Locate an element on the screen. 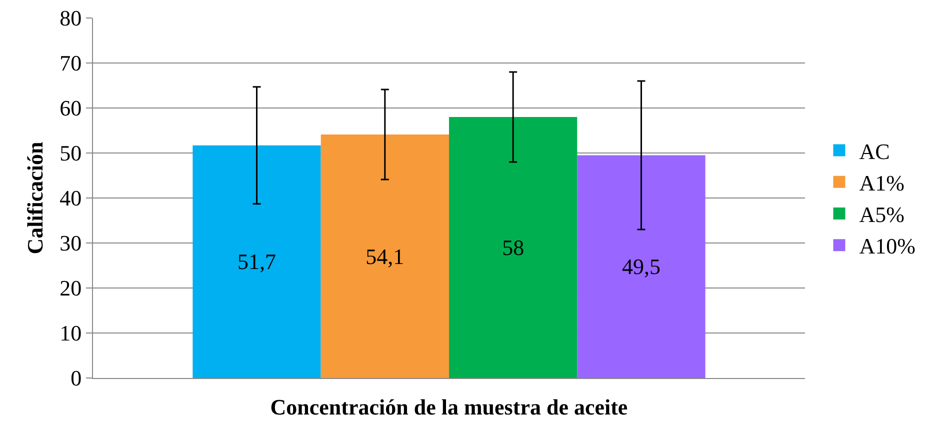 The width and height of the screenshot is (938, 428). legend-label: A1% is located at coordinates (881, 183).